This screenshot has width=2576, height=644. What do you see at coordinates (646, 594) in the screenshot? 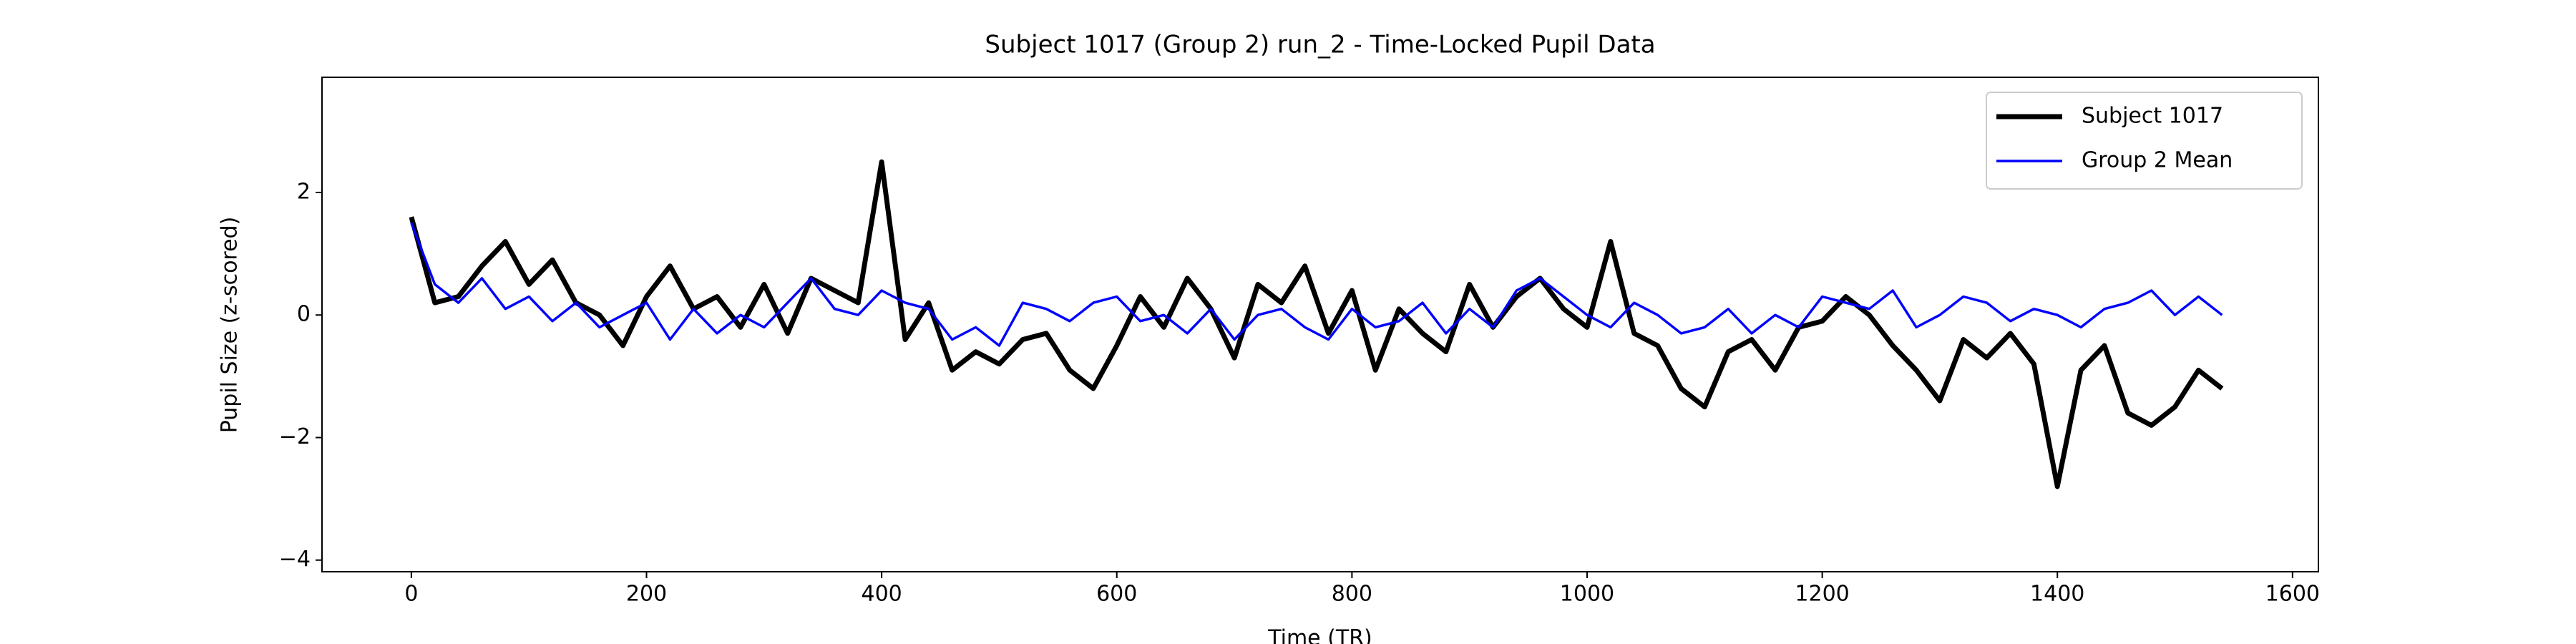
I see `x-tick-label: 200` at bounding box center [646, 594].